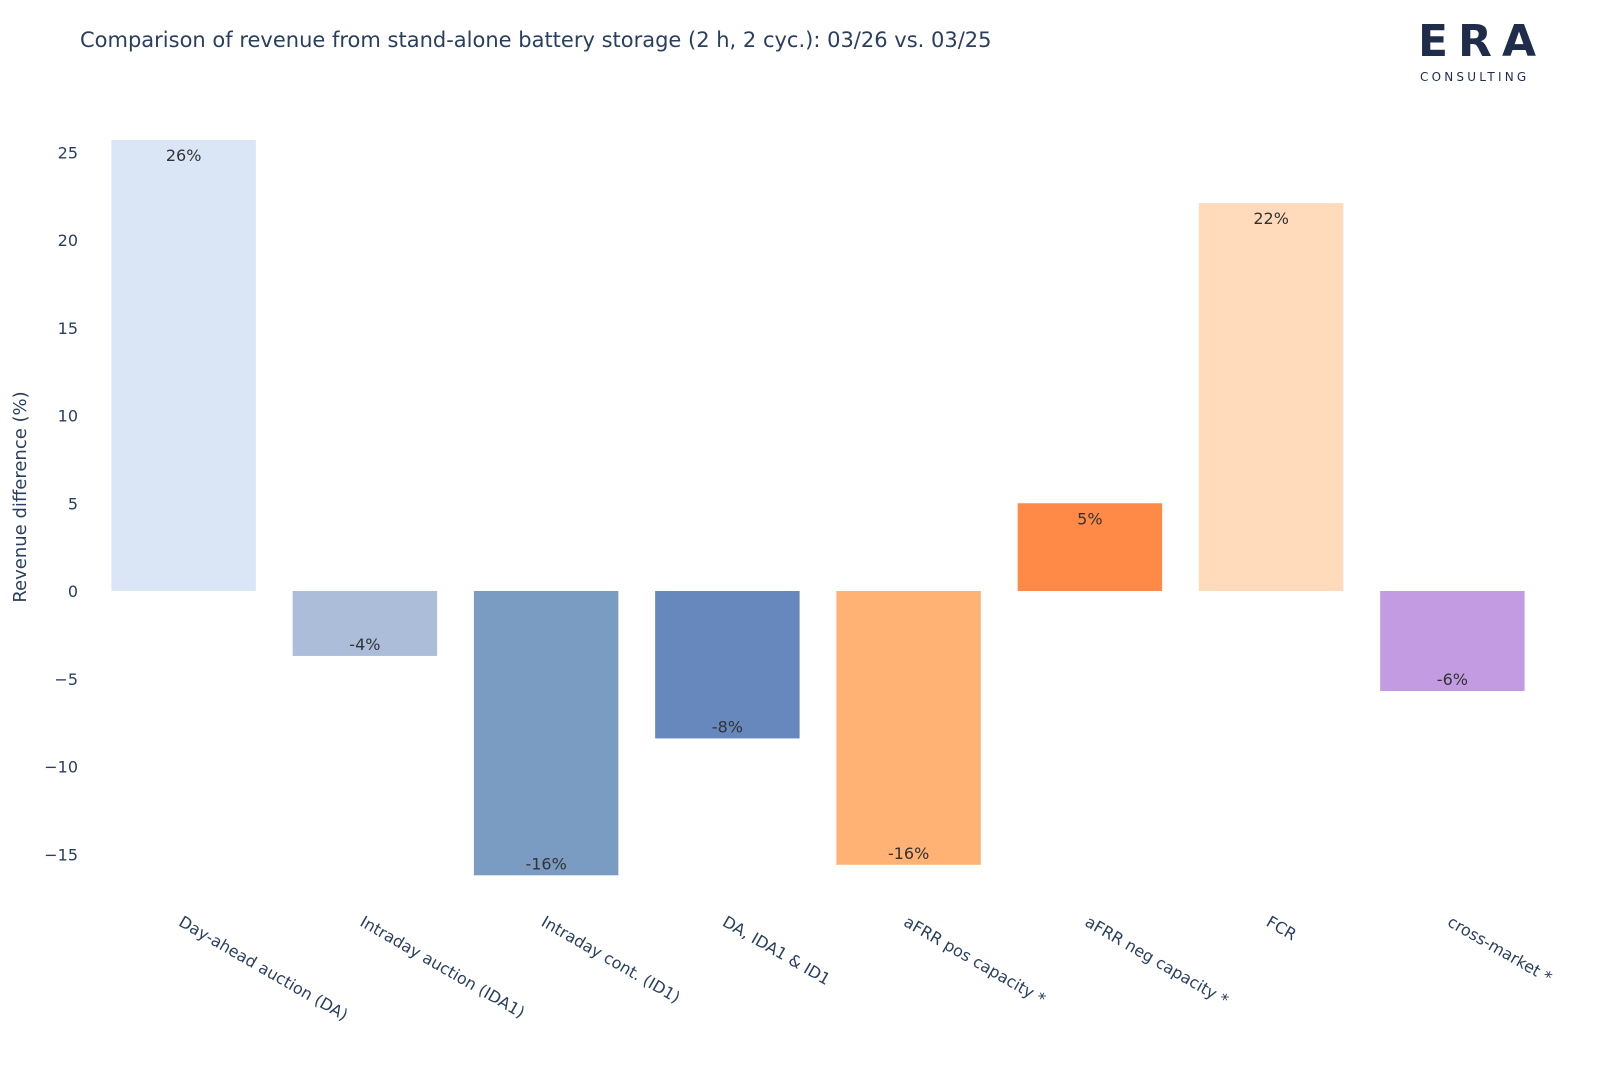 The height and width of the screenshot is (1067, 1600). What do you see at coordinates (66, 679) in the screenshot?
I see `y-tick-label: −5` at bounding box center [66, 679].